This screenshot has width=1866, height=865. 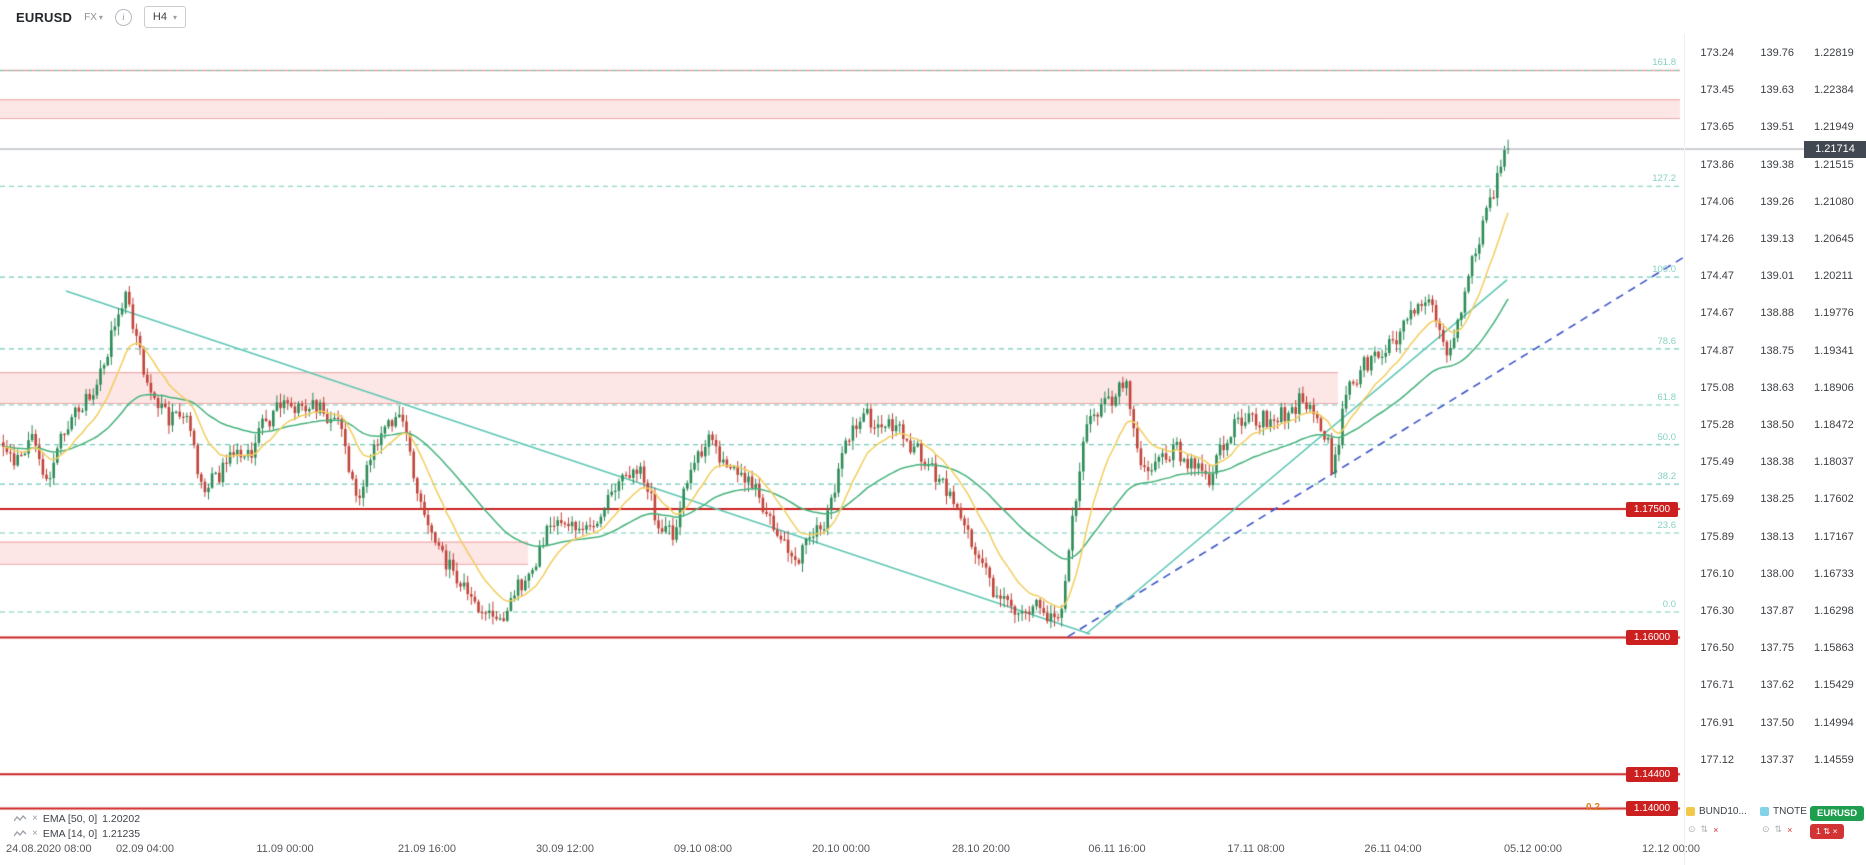 I want to click on price-axis-eurusd-label: 1.17602, so click(x=1834, y=499).